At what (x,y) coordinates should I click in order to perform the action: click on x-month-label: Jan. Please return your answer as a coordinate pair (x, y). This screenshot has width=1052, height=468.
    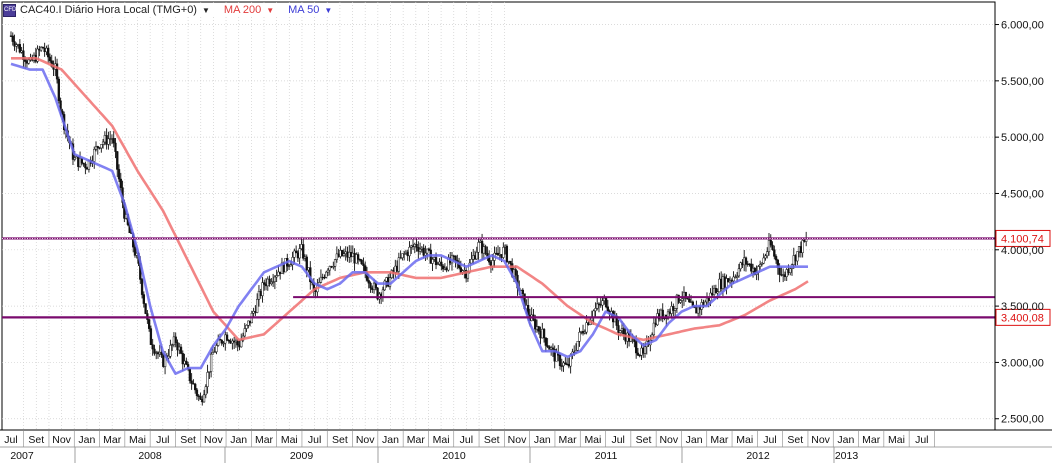
    Looking at the image, I should click on (542, 440).